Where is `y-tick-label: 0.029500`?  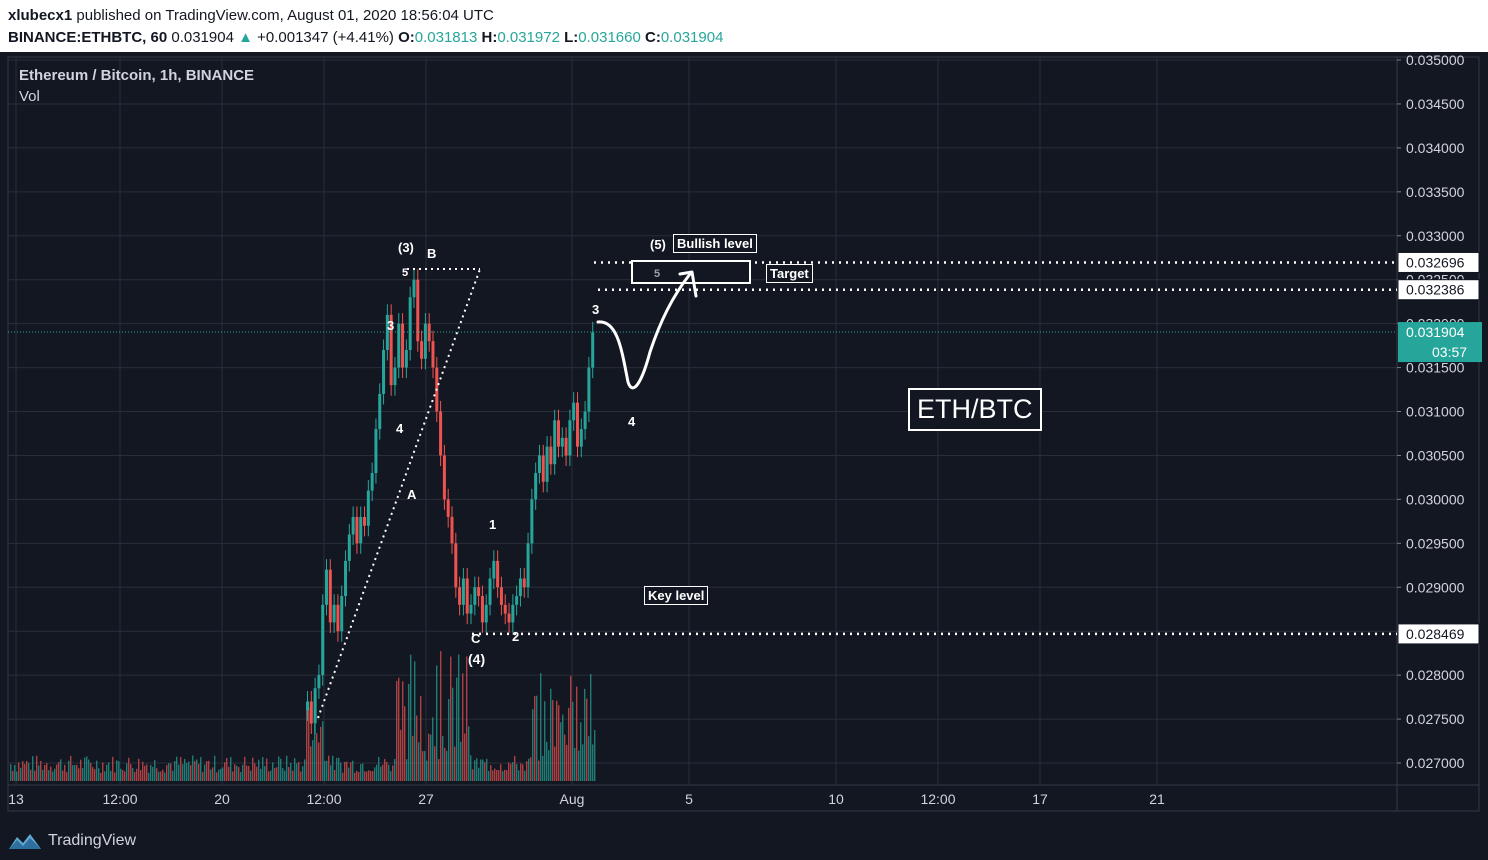
y-tick-label: 0.029500 is located at coordinates (1435, 543).